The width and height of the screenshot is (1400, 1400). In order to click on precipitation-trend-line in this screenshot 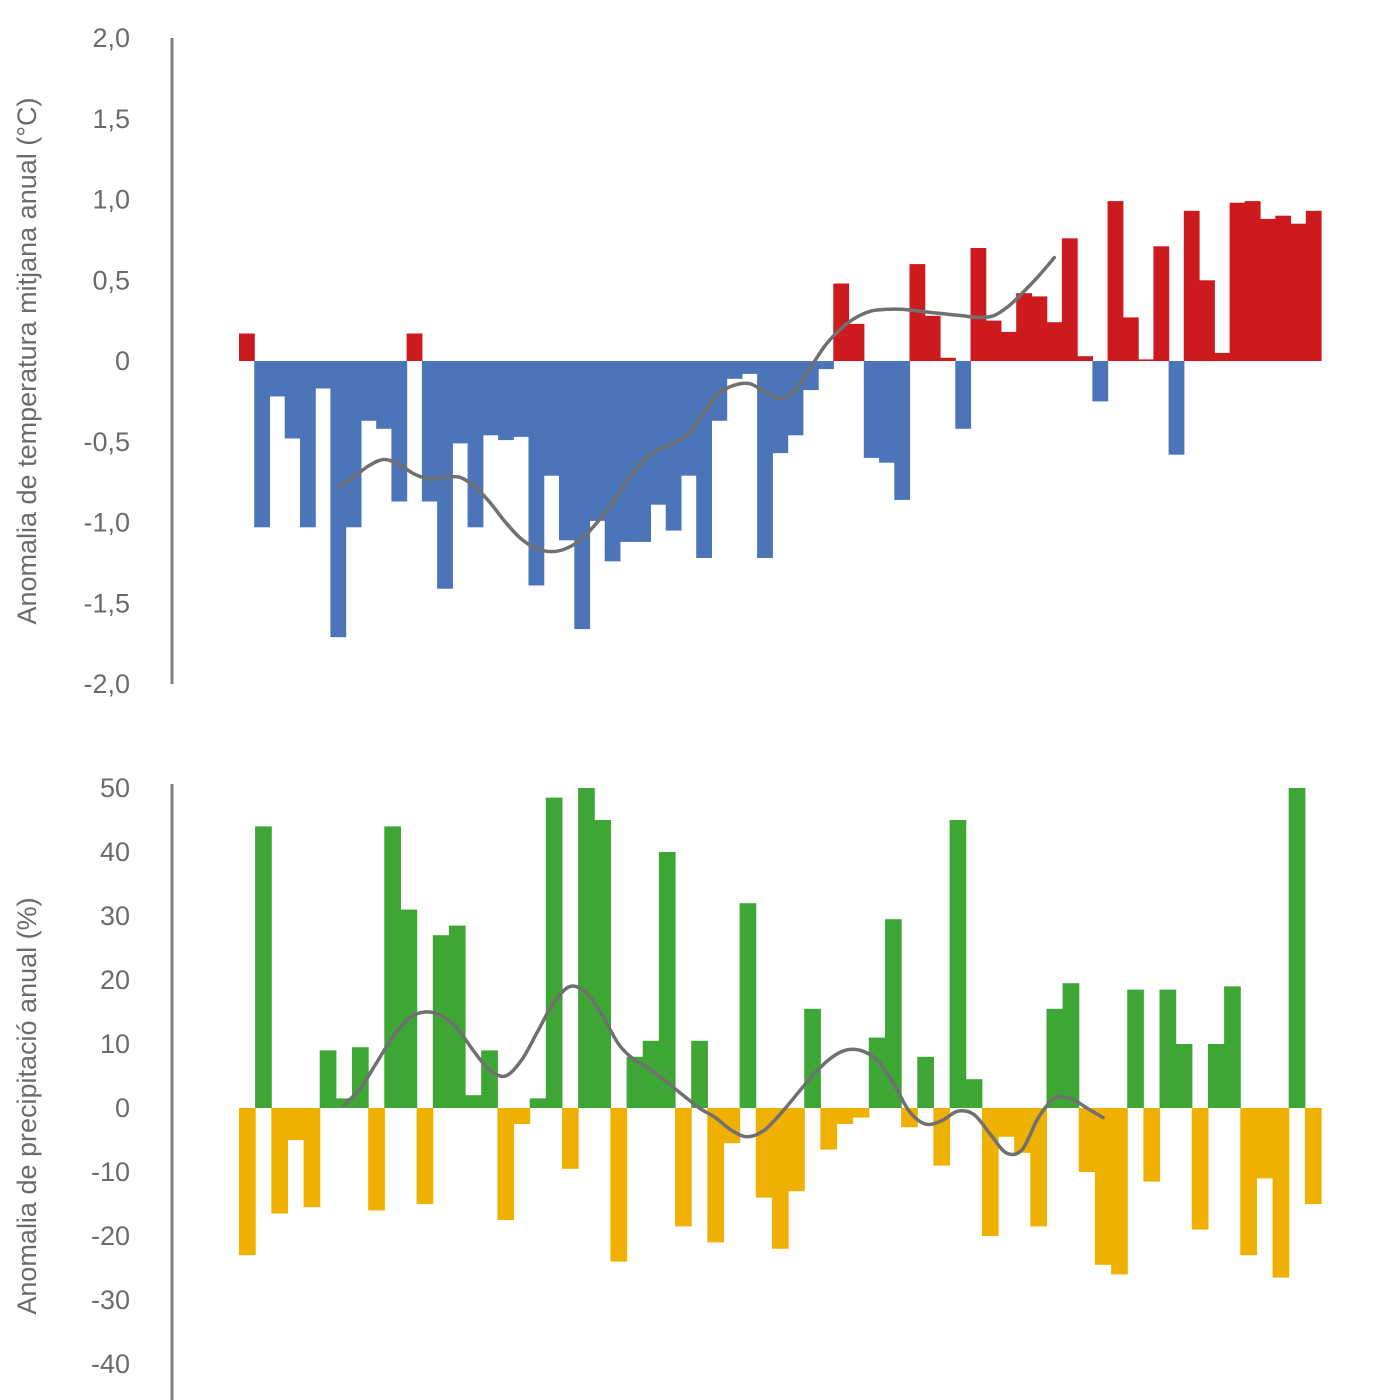, I will do `click(723, 1070)`.